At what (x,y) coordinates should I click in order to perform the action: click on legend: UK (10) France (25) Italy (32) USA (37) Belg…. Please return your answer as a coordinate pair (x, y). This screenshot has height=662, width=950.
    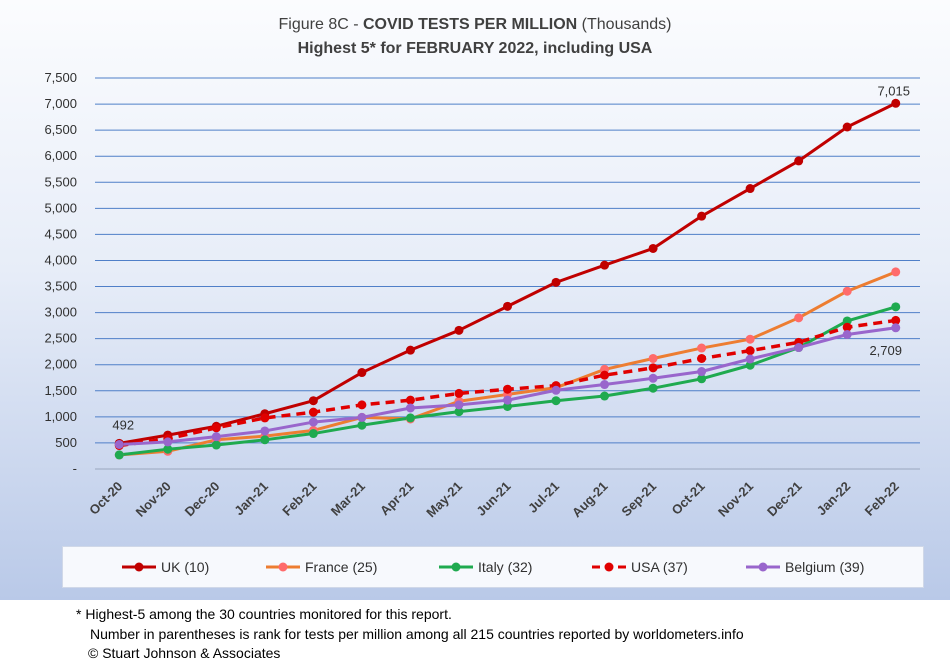
    Looking at the image, I should click on (493, 567).